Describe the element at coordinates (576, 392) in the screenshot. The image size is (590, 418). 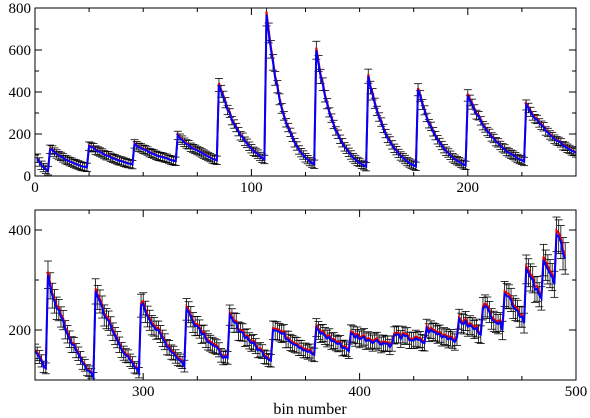
I see `x-tick-label: 500` at that location.